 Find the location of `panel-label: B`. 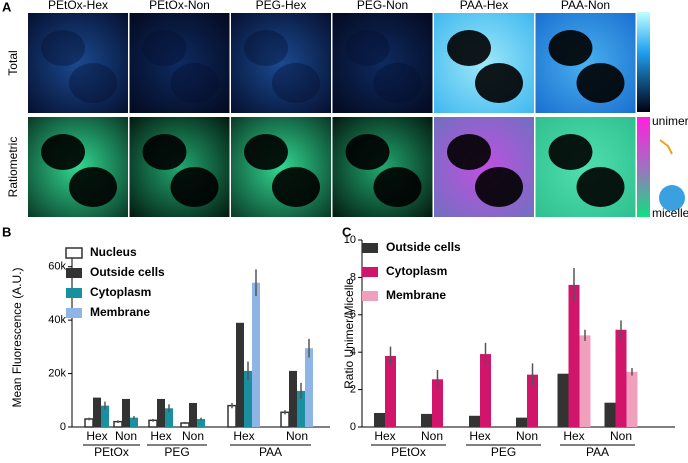

panel-label: B is located at coordinates (6, 231).